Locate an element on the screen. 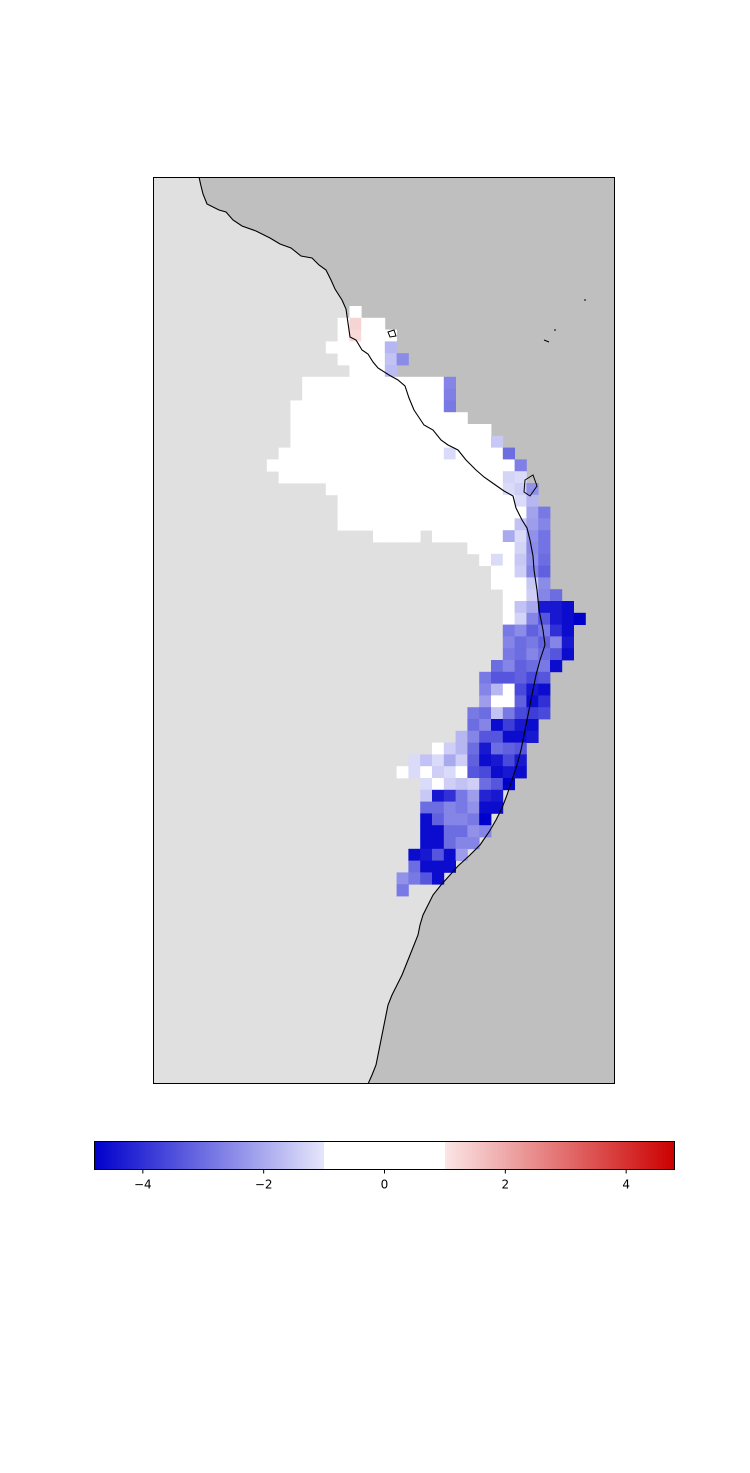  colorbar-tick-label: −4 is located at coordinates (143, 1185).